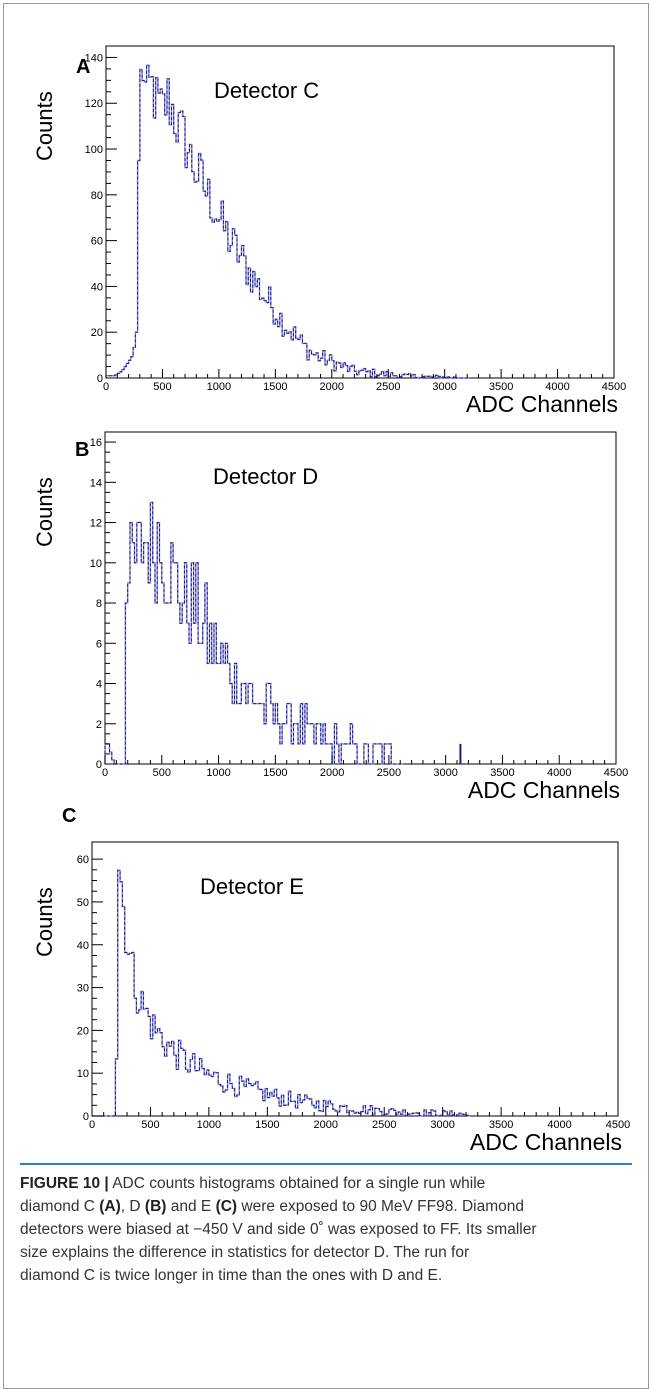  What do you see at coordinates (96, 483) in the screenshot?
I see `y-tick-label: 14` at bounding box center [96, 483].